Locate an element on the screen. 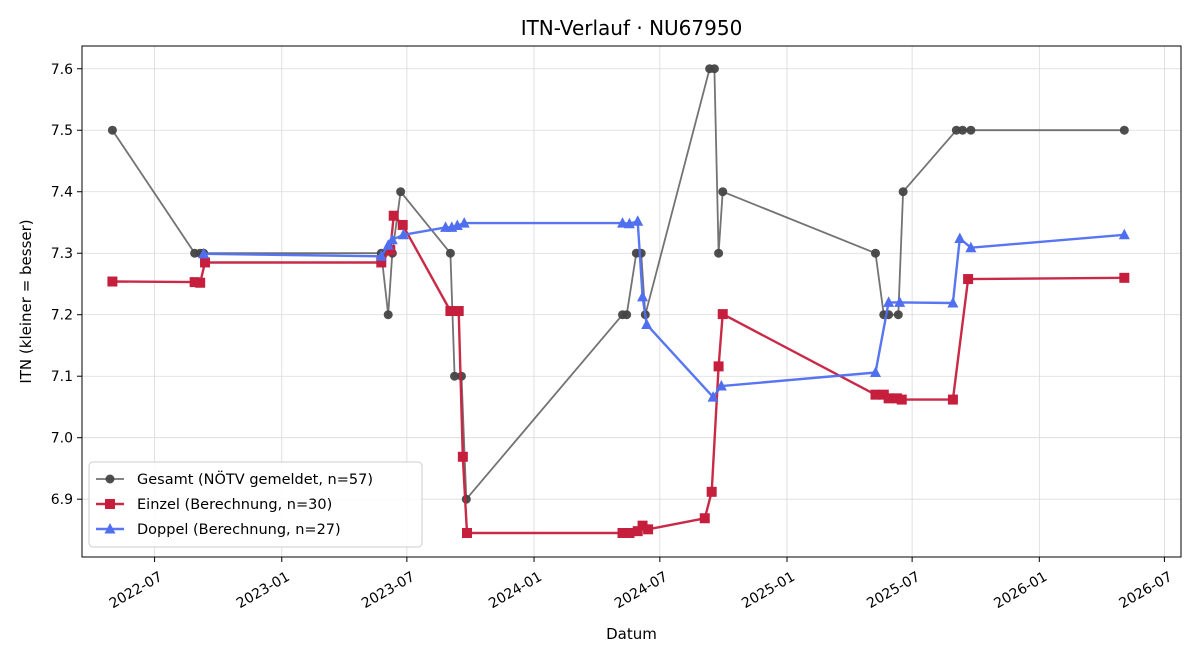 This screenshot has width=1200, height=660. y-tick-label: 7.4 is located at coordinates (62, 193).